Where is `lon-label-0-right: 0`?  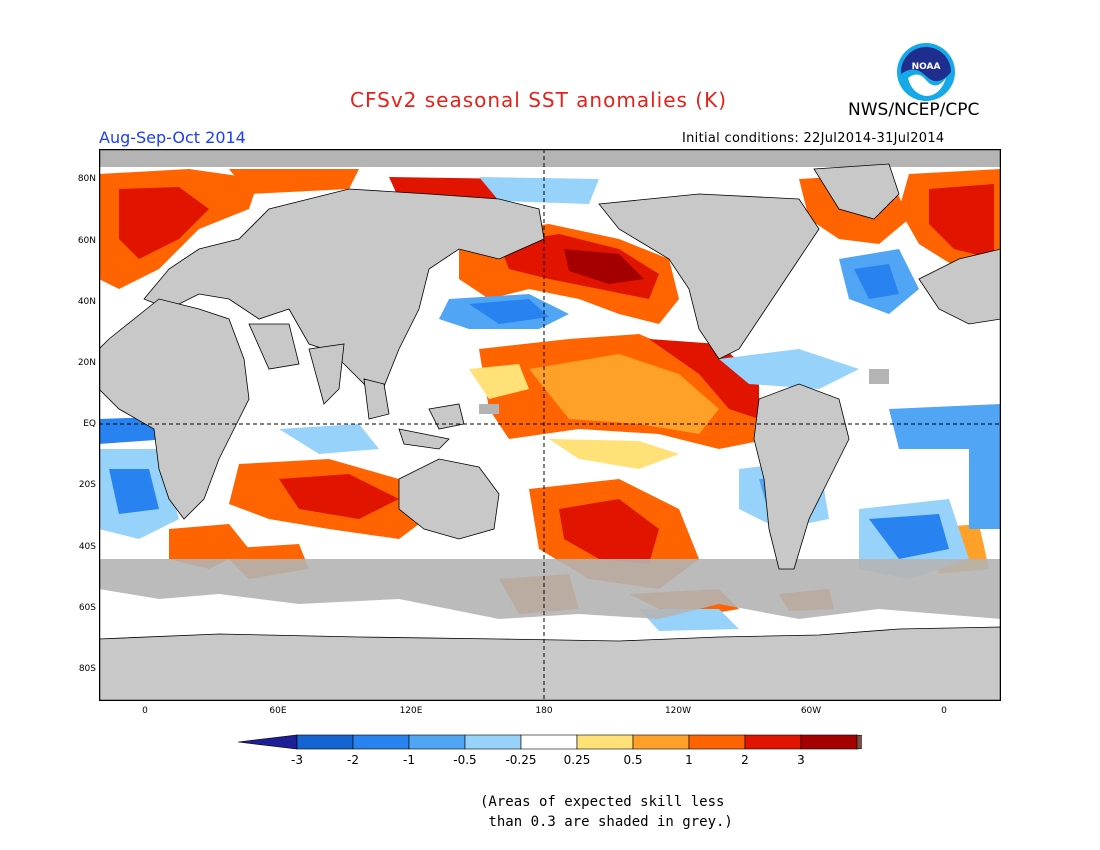
lon-label-0-right: 0 is located at coordinates (944, 711).